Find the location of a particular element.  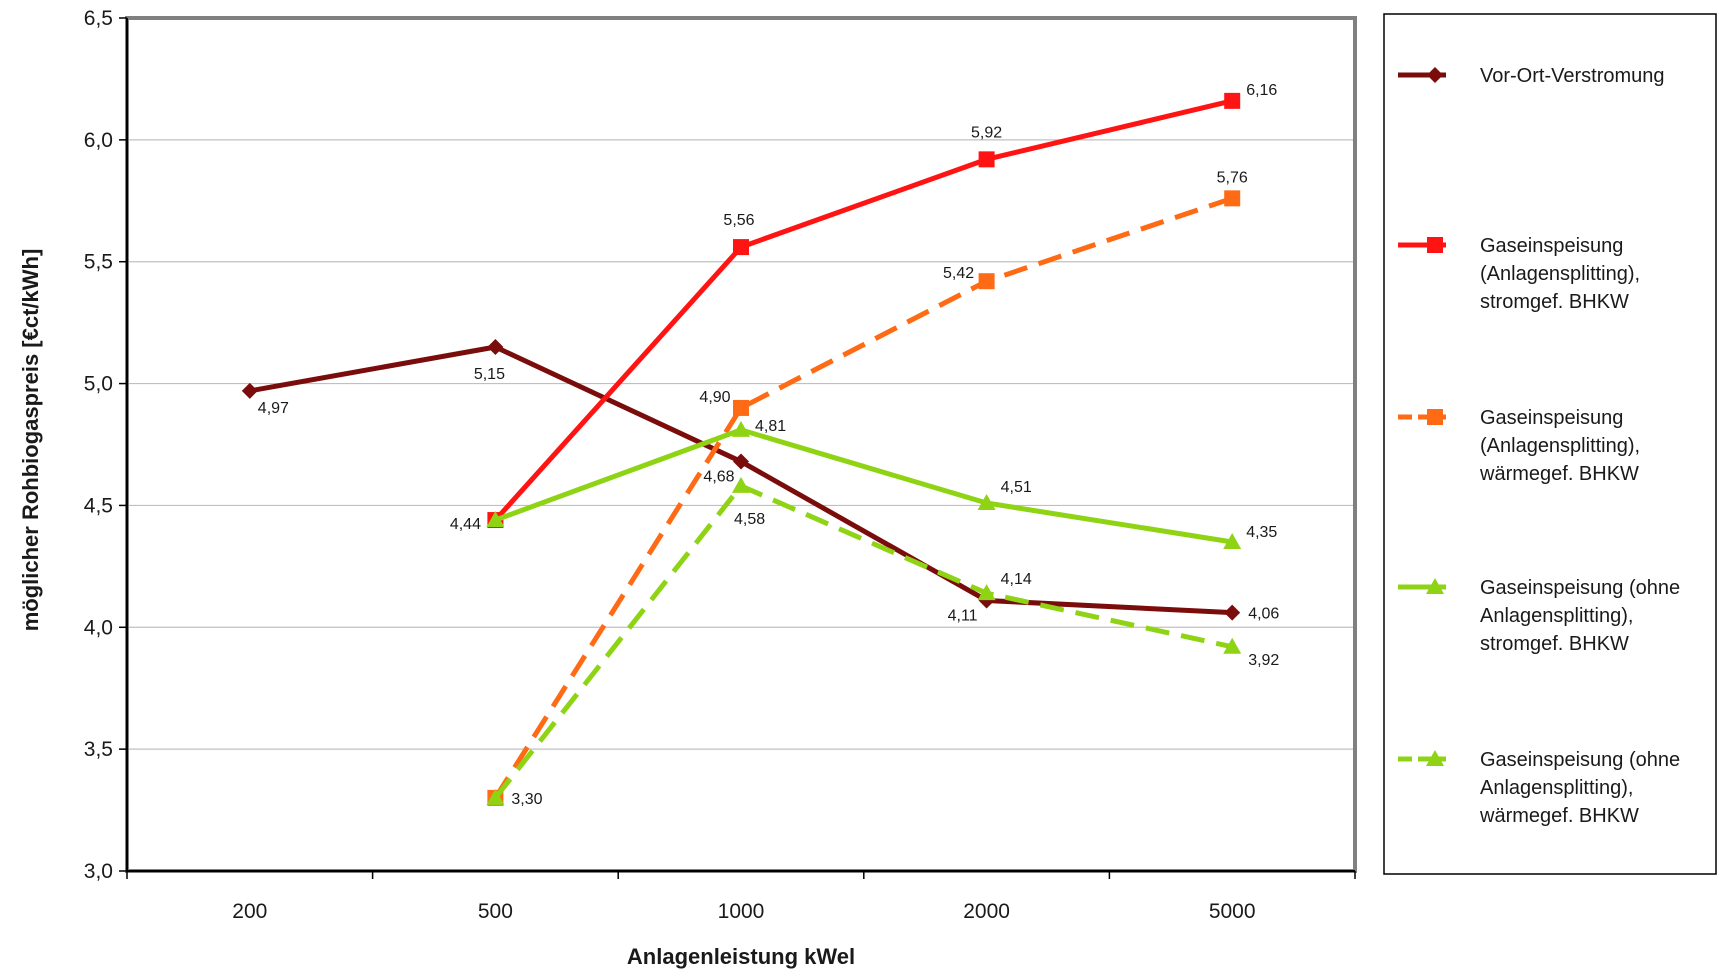

data-label: 4,58 is located at coordinates (749, 519).